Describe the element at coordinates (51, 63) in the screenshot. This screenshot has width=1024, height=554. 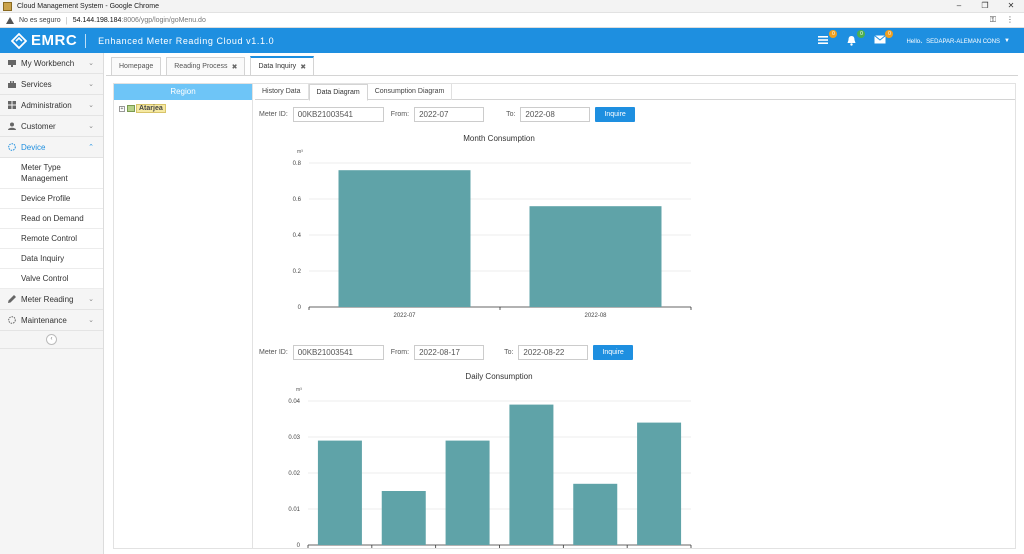
I see `sidebar-item-my-workbench: My Workbench ⌄` at that location.